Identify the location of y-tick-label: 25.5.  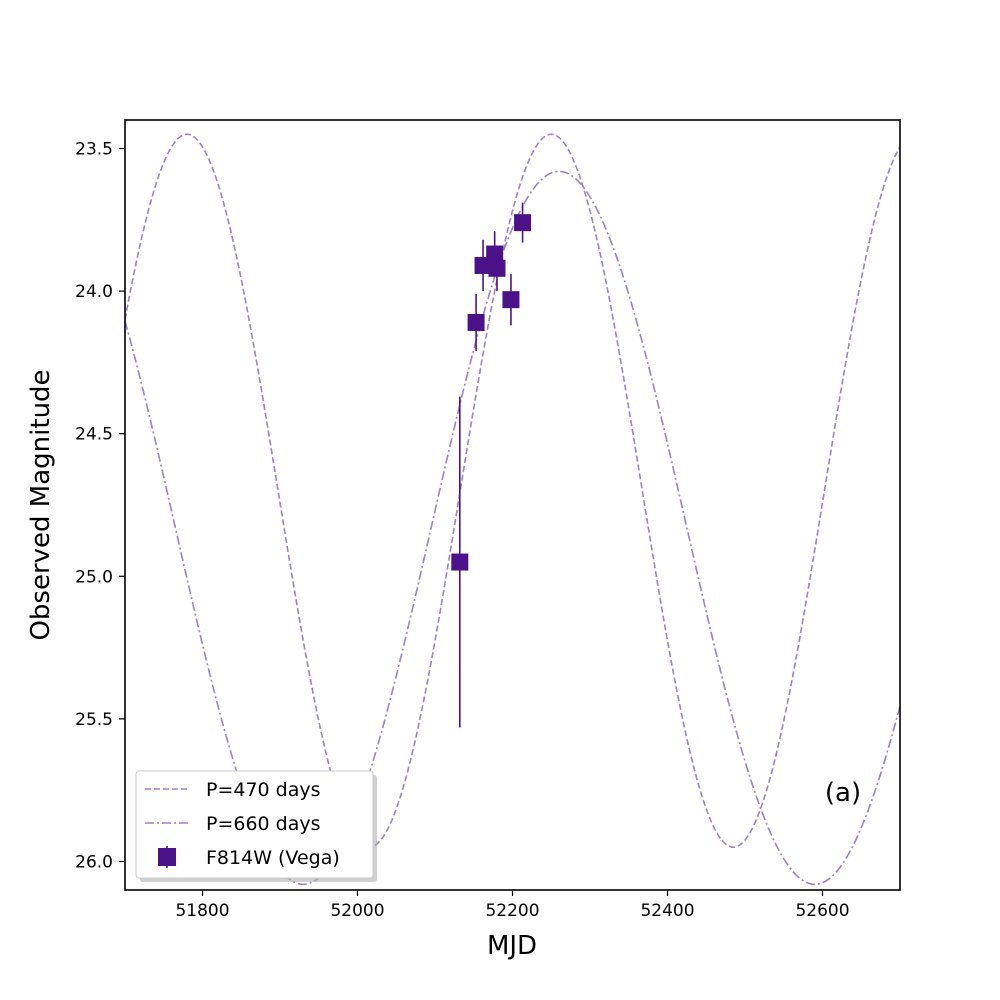
(94, 720).